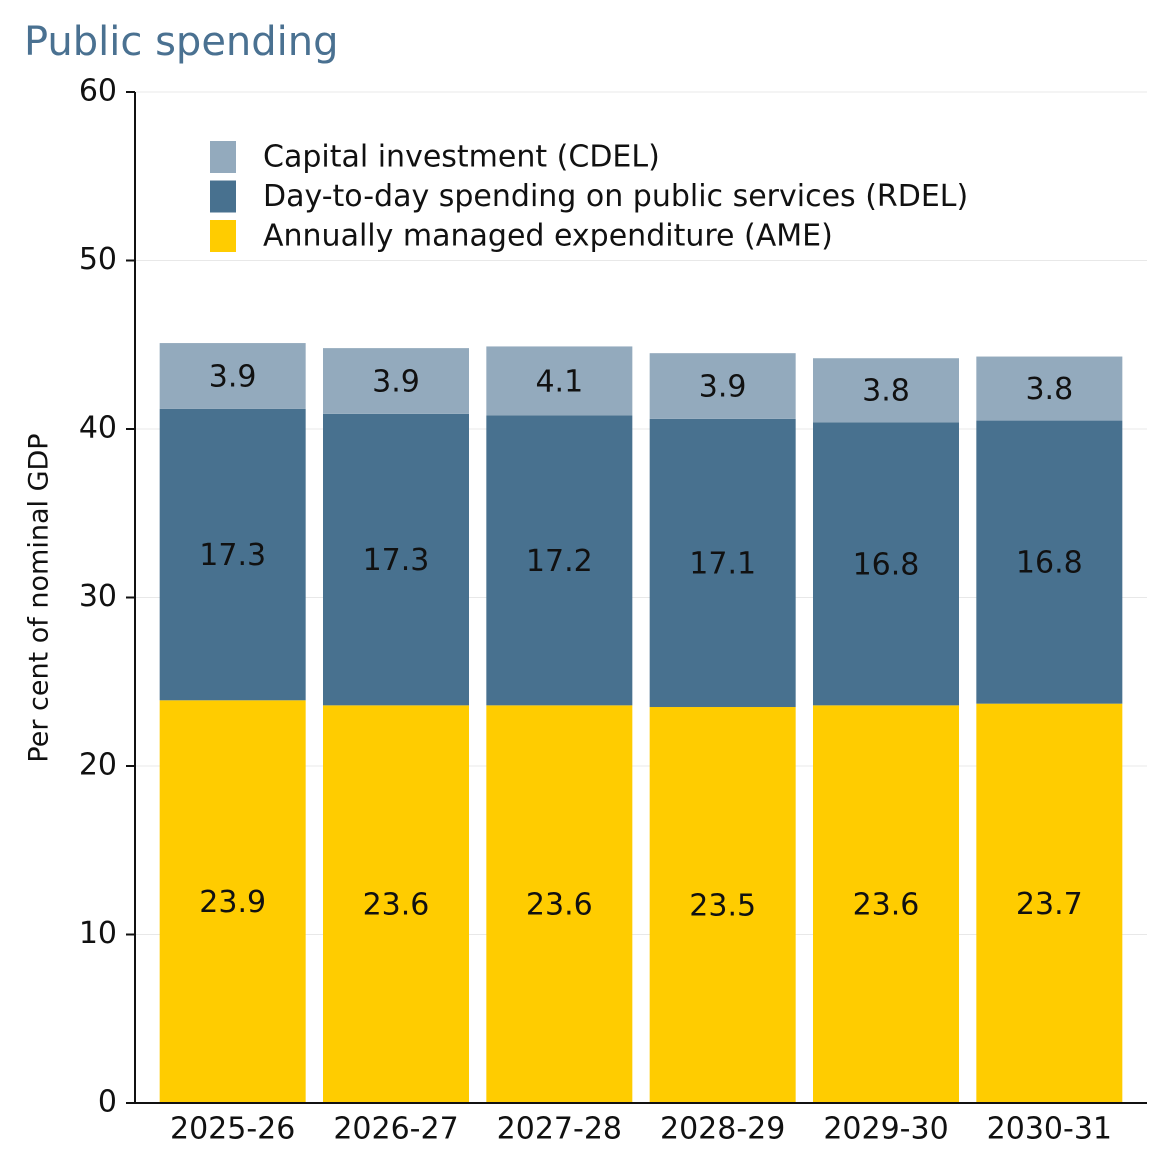  I want to click on x-tick-label: 2025-26, so click(232, 1129).